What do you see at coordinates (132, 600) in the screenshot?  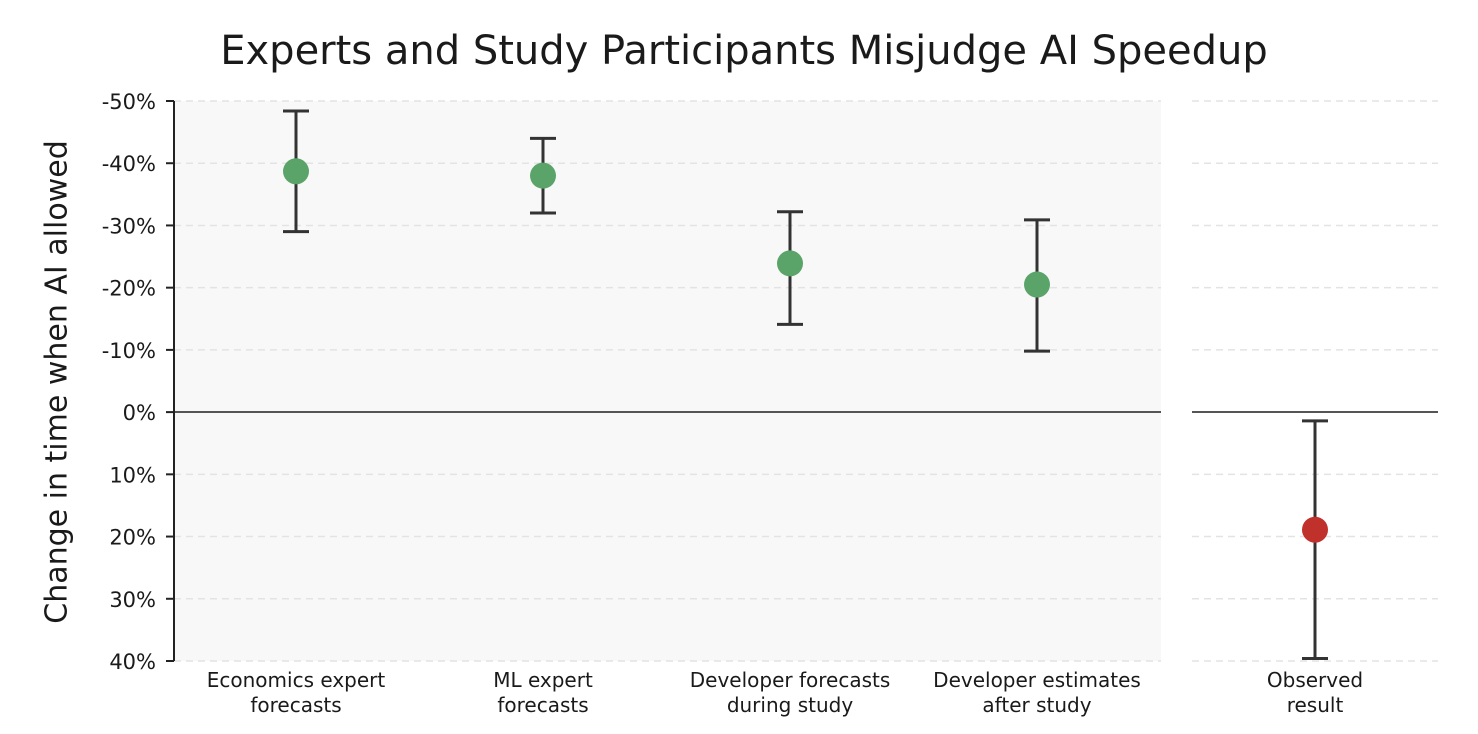 I see `y-tick-label: 30%` at bounding box center [132, 600].